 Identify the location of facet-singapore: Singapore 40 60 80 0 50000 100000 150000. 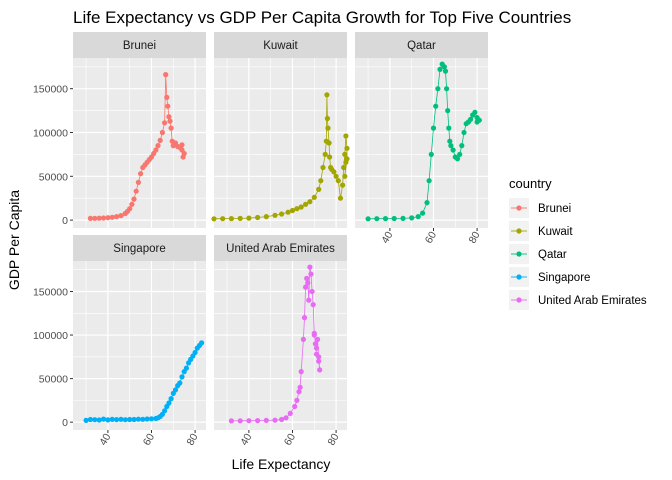
(119, 341).